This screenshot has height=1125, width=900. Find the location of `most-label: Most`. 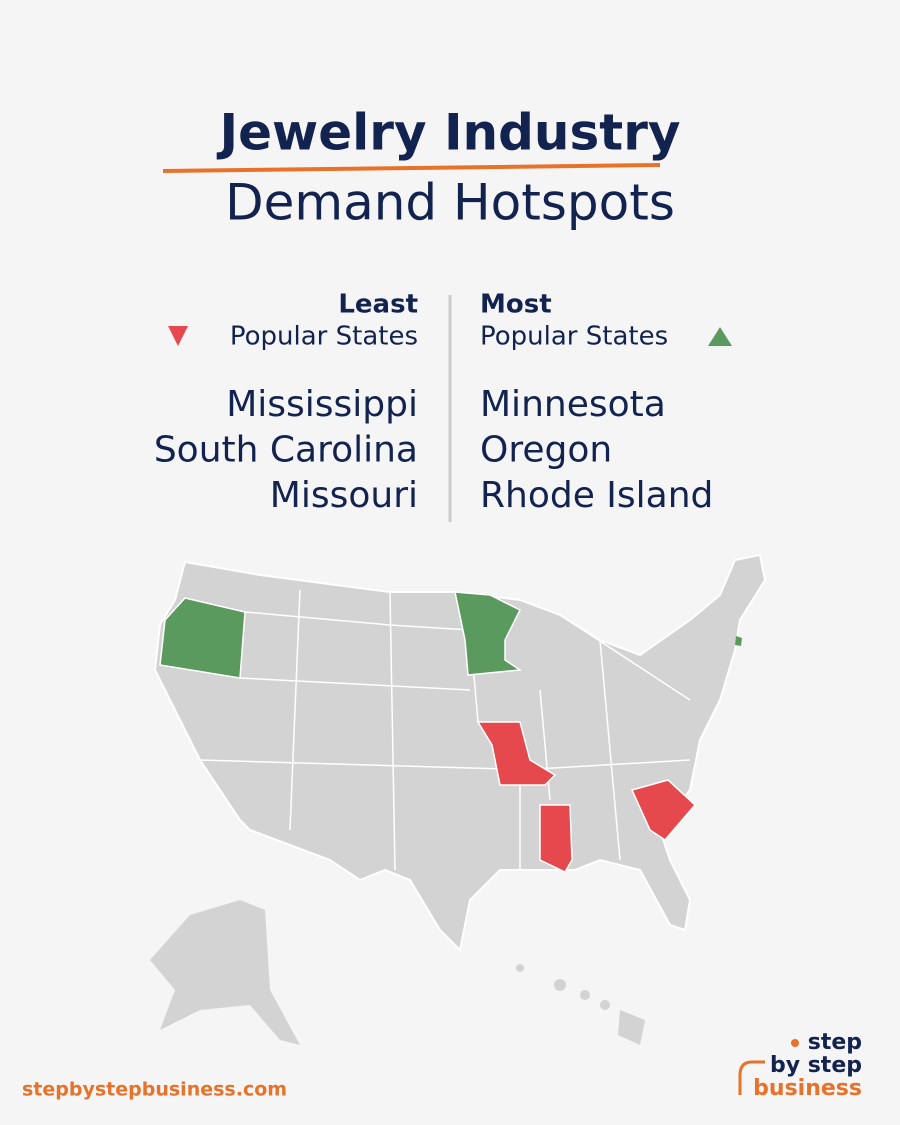

most-label: Most is located at coordinates (516, 305).